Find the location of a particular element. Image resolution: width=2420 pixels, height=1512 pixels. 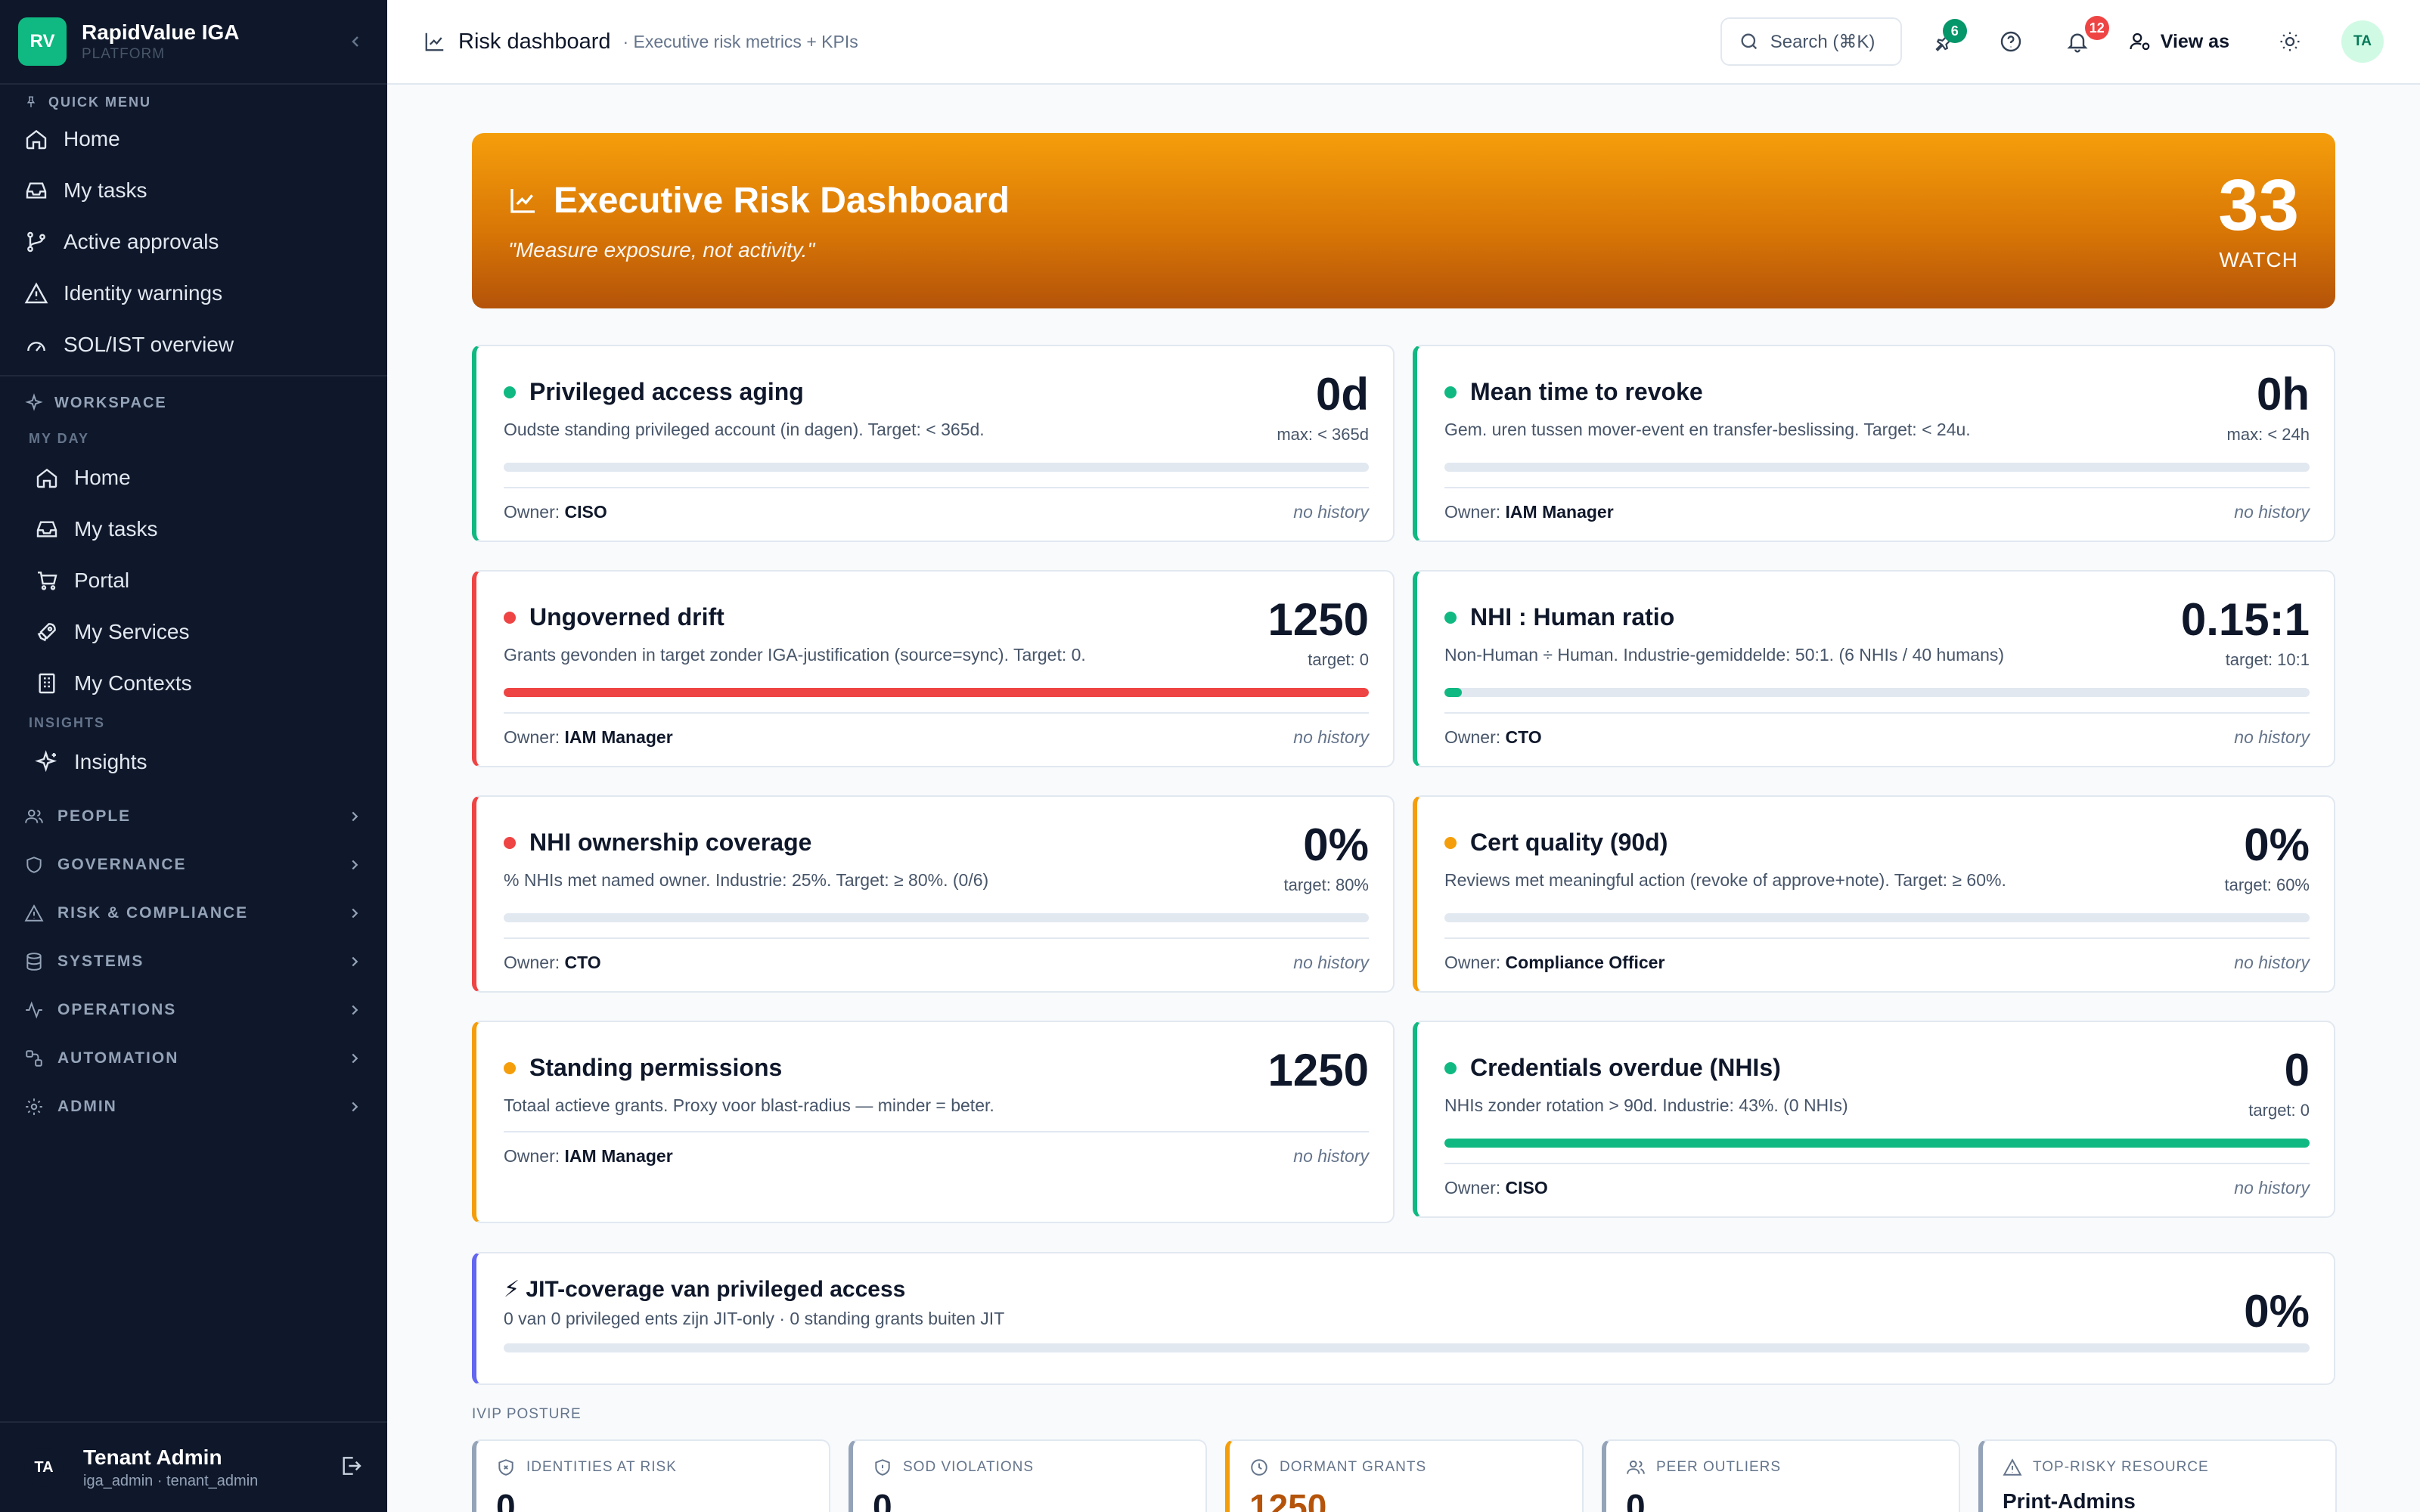

sidebar-divider is located at coordinates (193, 375).